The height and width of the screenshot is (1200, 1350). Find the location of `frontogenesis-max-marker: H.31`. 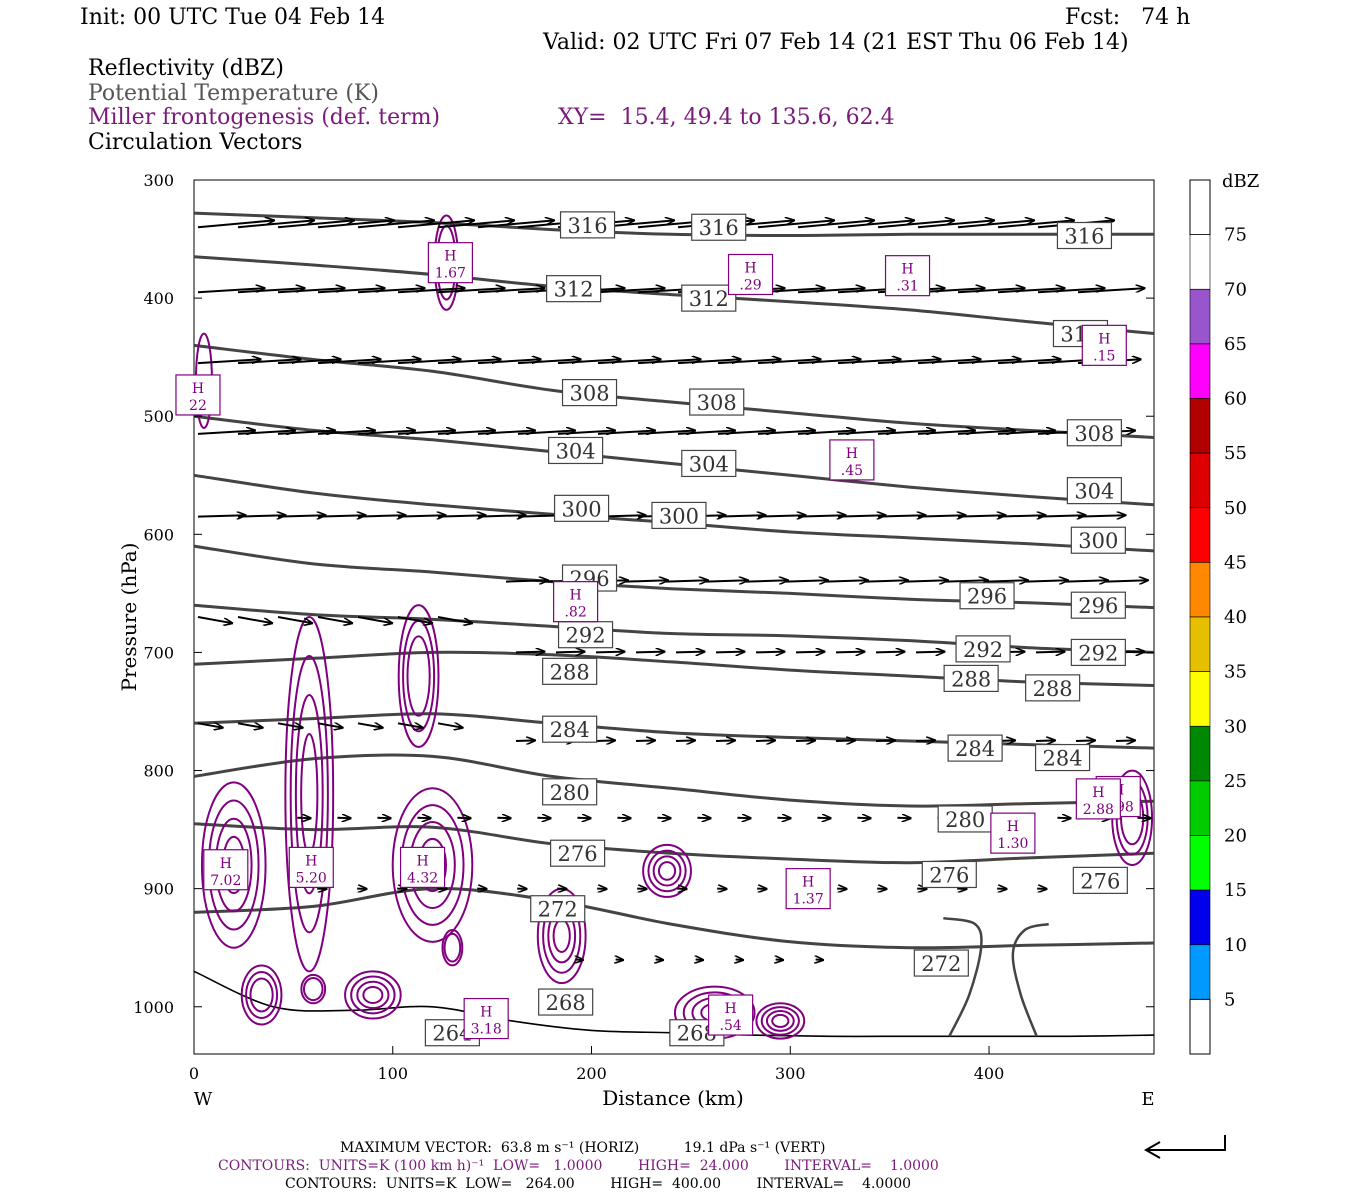

frontogenesis-max-marker: H.31 is located at coordinates (907, 276).